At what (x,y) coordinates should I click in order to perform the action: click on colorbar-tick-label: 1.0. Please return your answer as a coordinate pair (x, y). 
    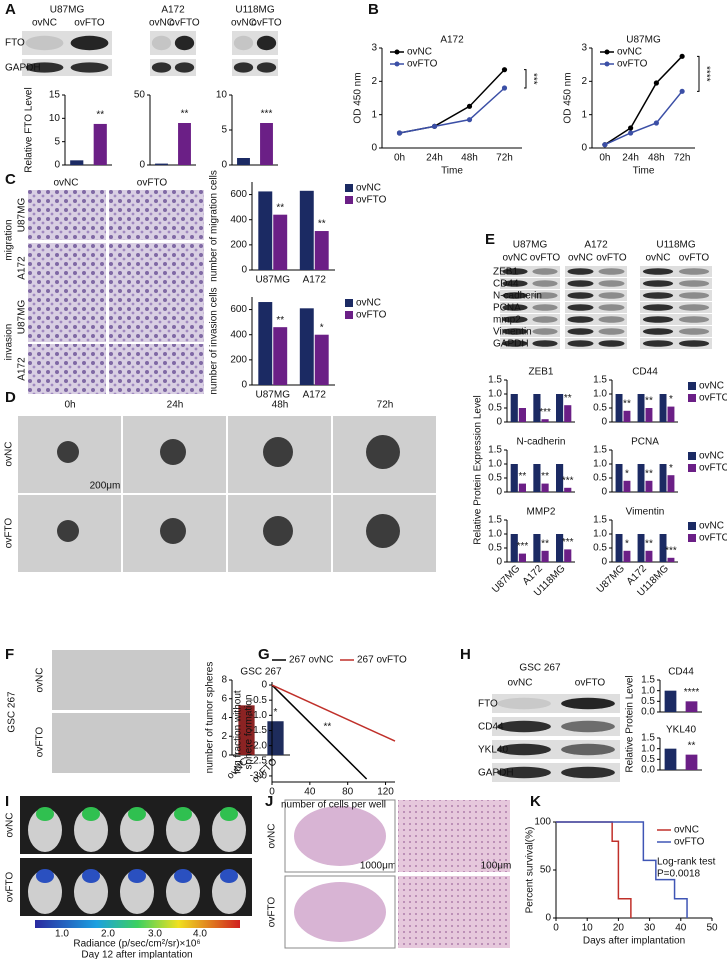
    Looking at the image, I should click on (62, 934).